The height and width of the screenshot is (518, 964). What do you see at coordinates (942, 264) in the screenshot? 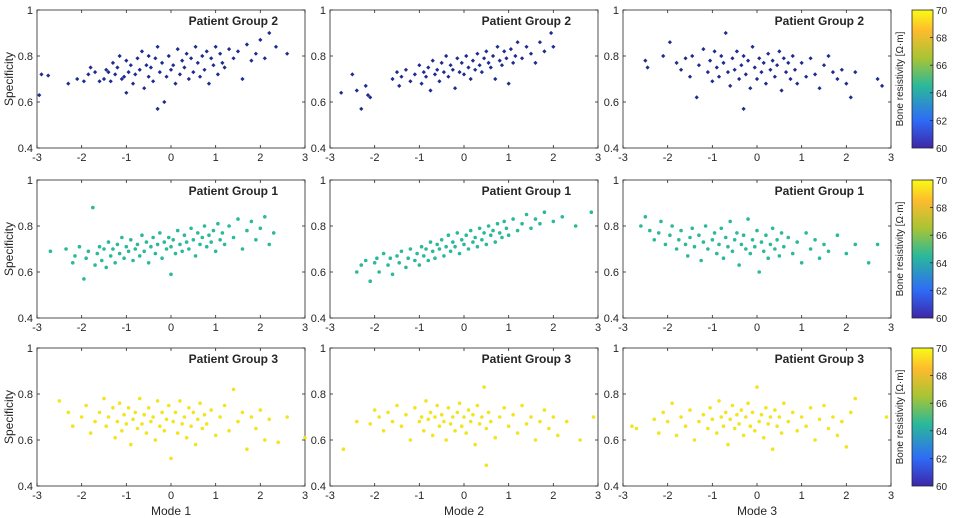
I see `colorbar-tick-label: 64` at bounding box center [942, 264].